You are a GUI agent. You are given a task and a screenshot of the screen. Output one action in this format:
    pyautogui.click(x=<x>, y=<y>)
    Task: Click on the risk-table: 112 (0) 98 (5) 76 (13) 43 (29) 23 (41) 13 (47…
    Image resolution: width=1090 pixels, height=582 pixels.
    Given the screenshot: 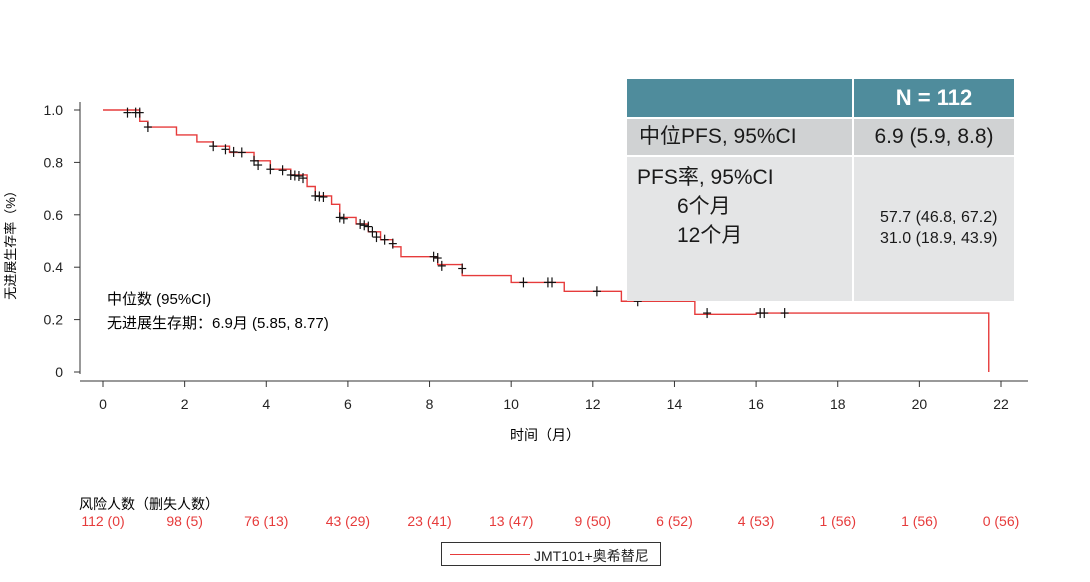 What is the action you would take?
    pyautogui.click(x=550, y=521)
    